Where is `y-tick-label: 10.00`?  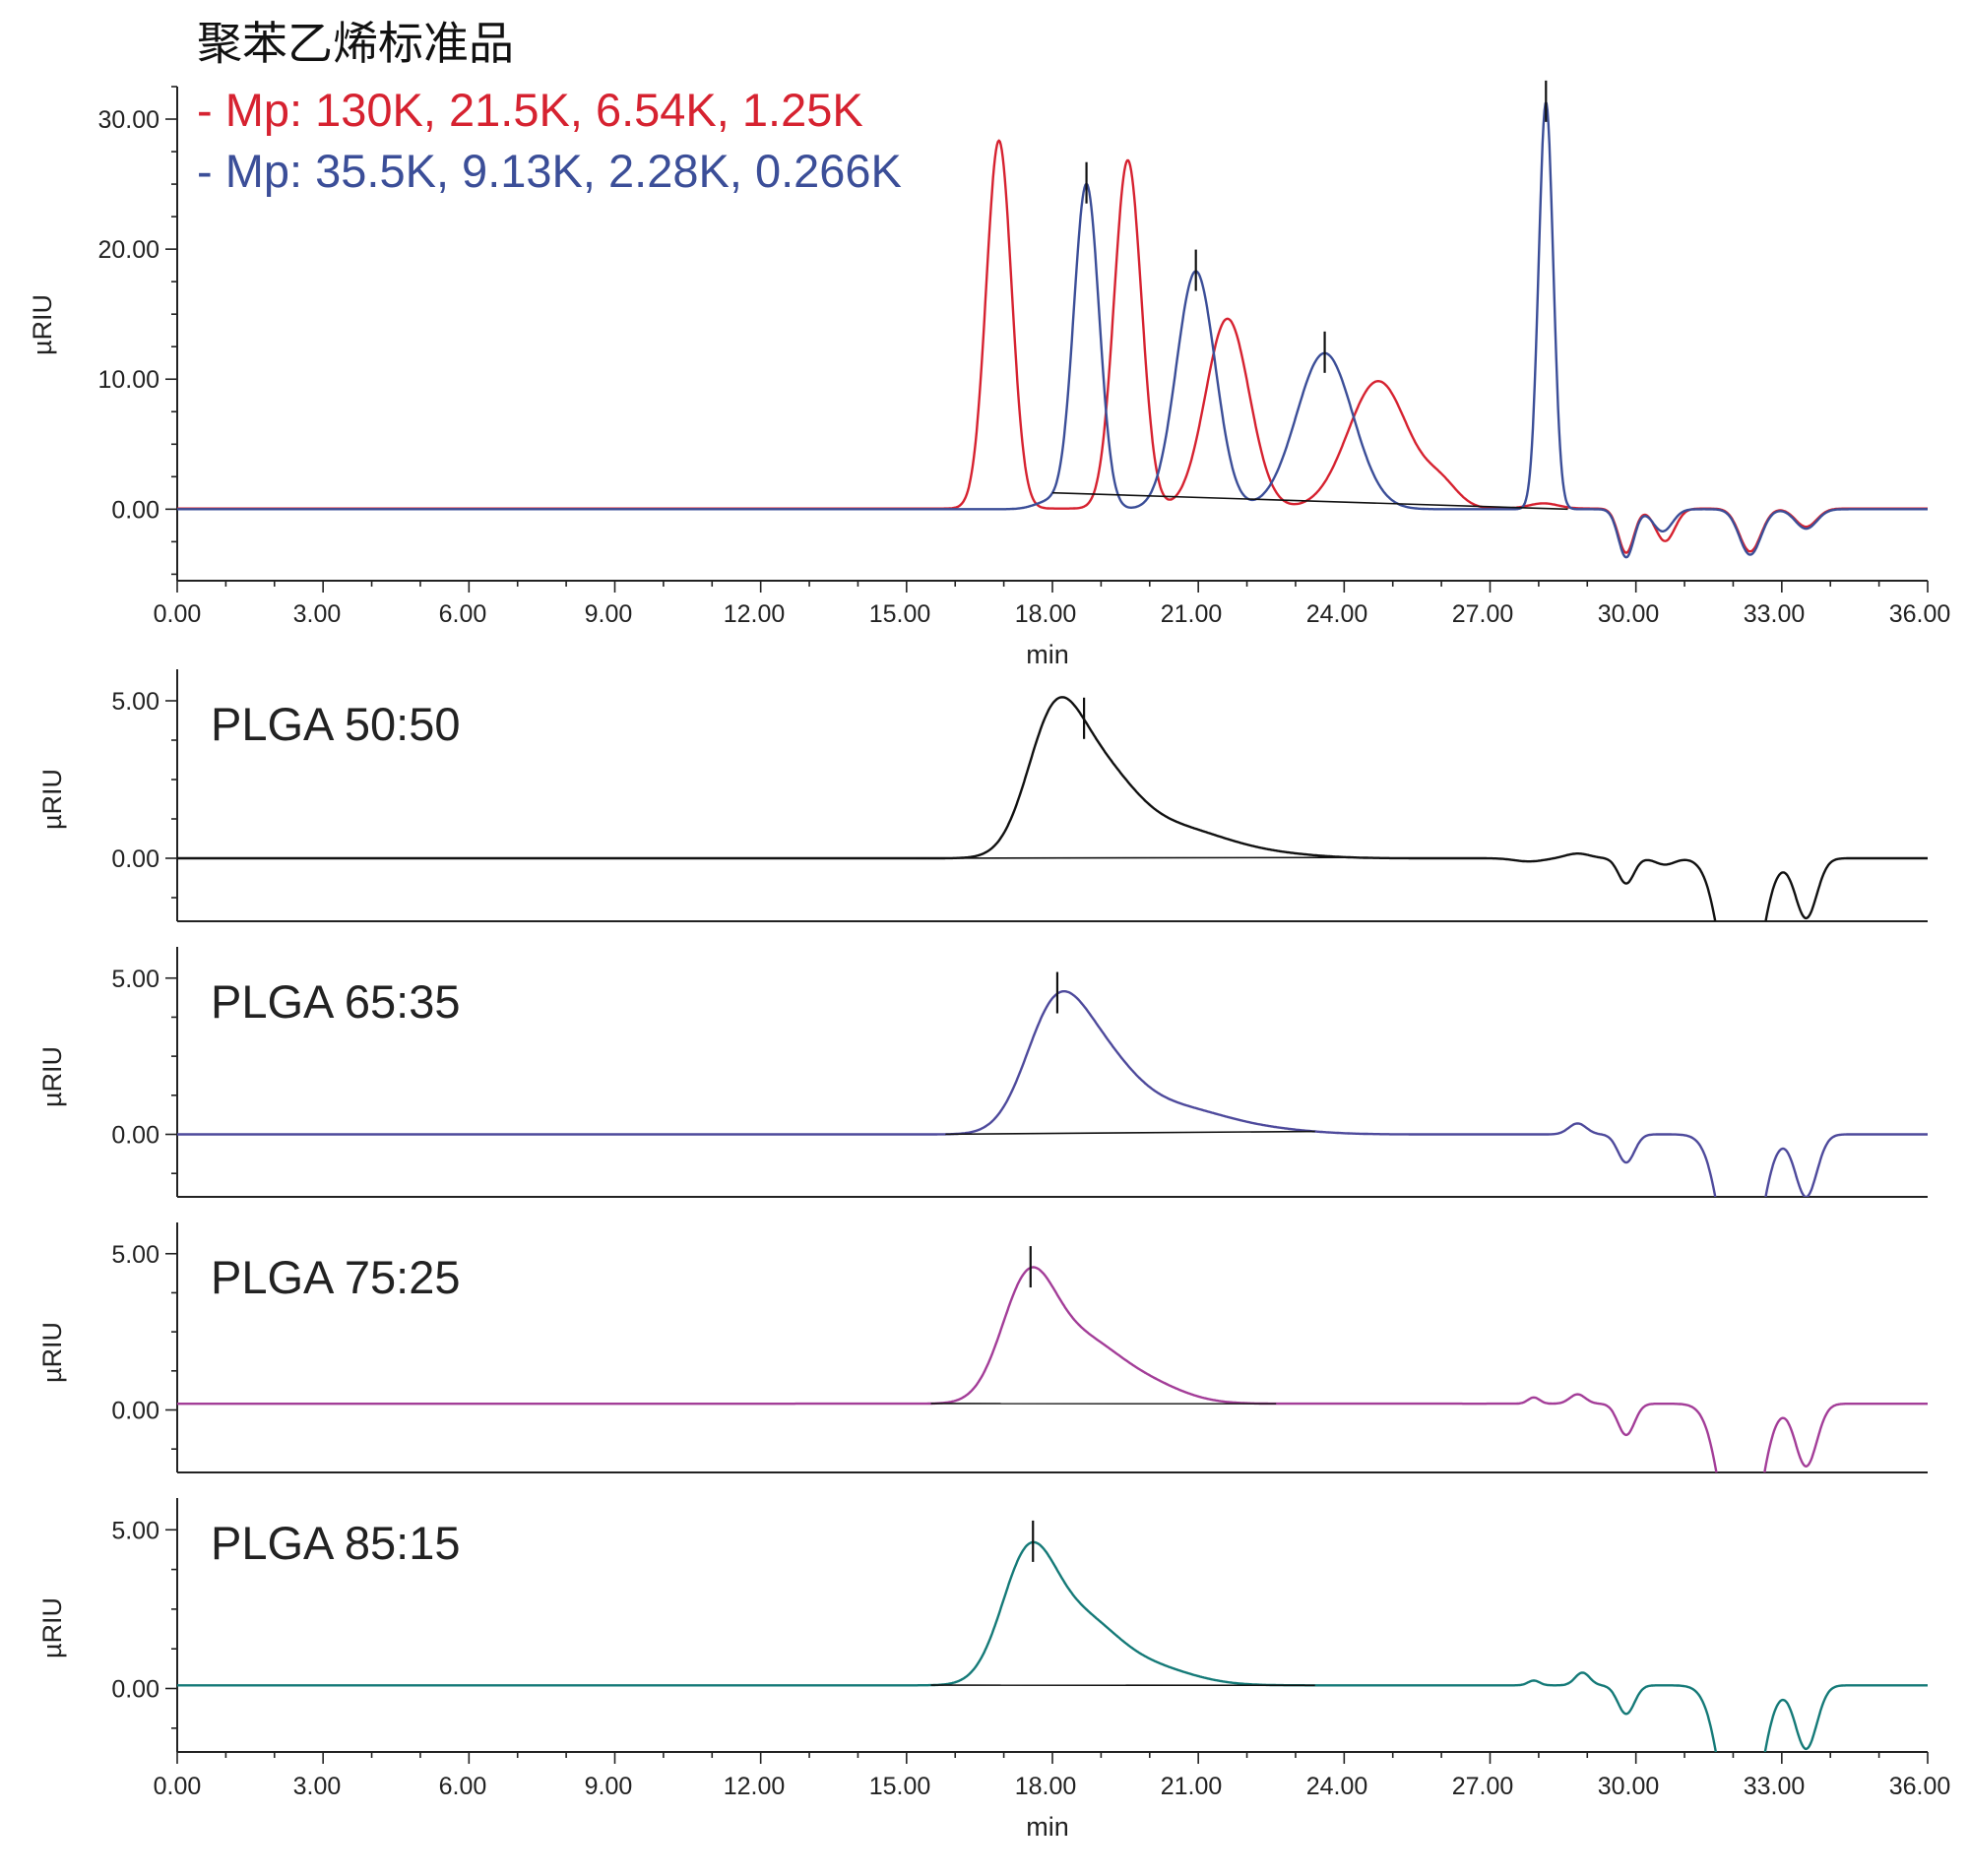
y-tick-label: 10.00 is located at coordinates (128, 380).